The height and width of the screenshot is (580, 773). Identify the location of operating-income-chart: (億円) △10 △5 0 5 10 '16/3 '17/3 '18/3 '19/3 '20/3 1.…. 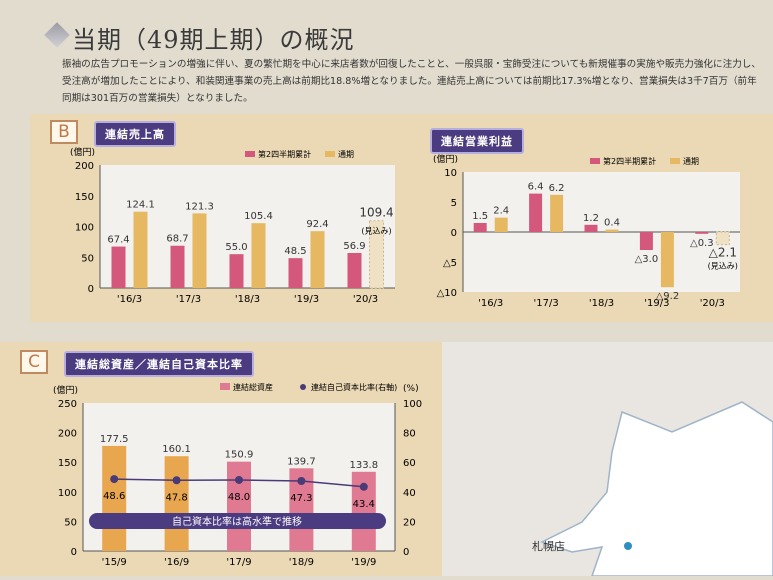
(586, 231).